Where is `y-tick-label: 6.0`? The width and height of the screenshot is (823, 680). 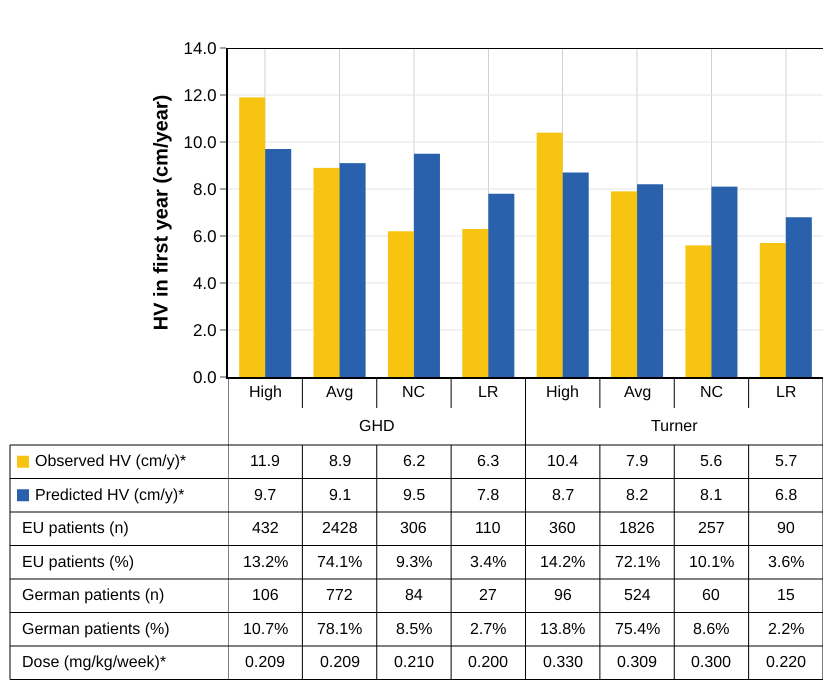
y-tick-label: 6.0 is located at coordinates (204, 236).